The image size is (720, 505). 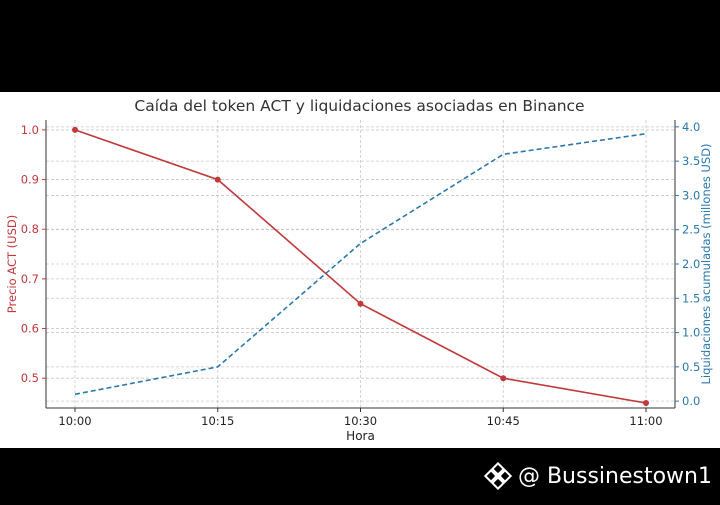 What do you see at coordinates (30, 180) in the screenshot?
I see `y-left-tick-label: 0.9` at bounding box center [30, 180].